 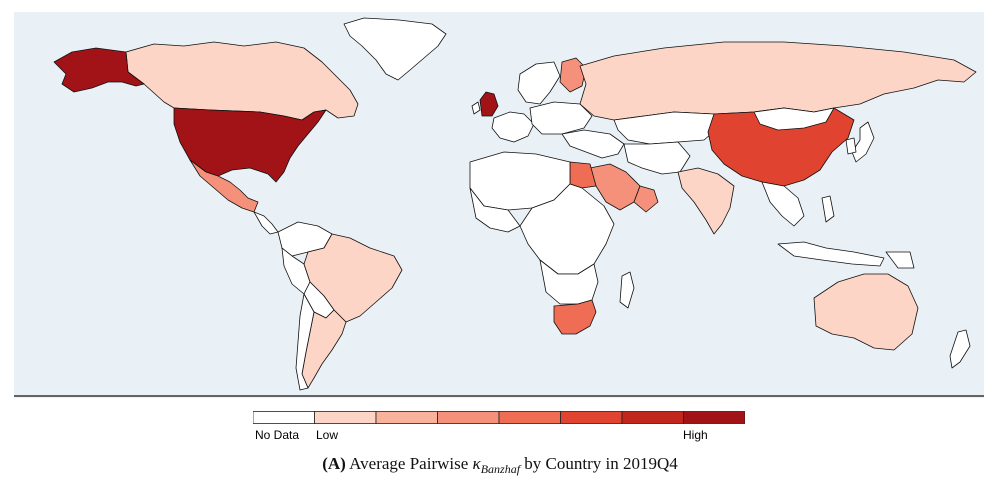 I want to click on legend-high-label: High, so click(x=695, y=435).